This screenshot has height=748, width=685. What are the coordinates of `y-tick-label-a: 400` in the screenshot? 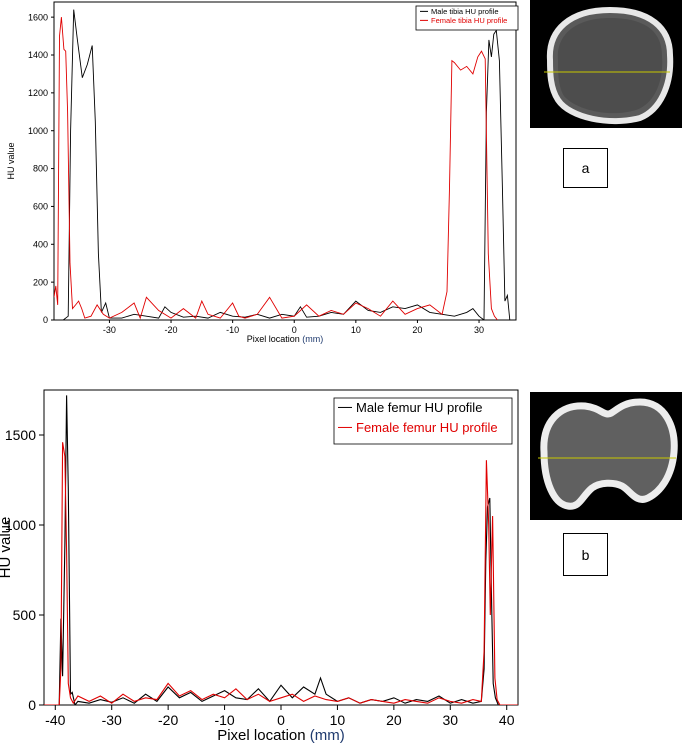 It's located at (40, 244).